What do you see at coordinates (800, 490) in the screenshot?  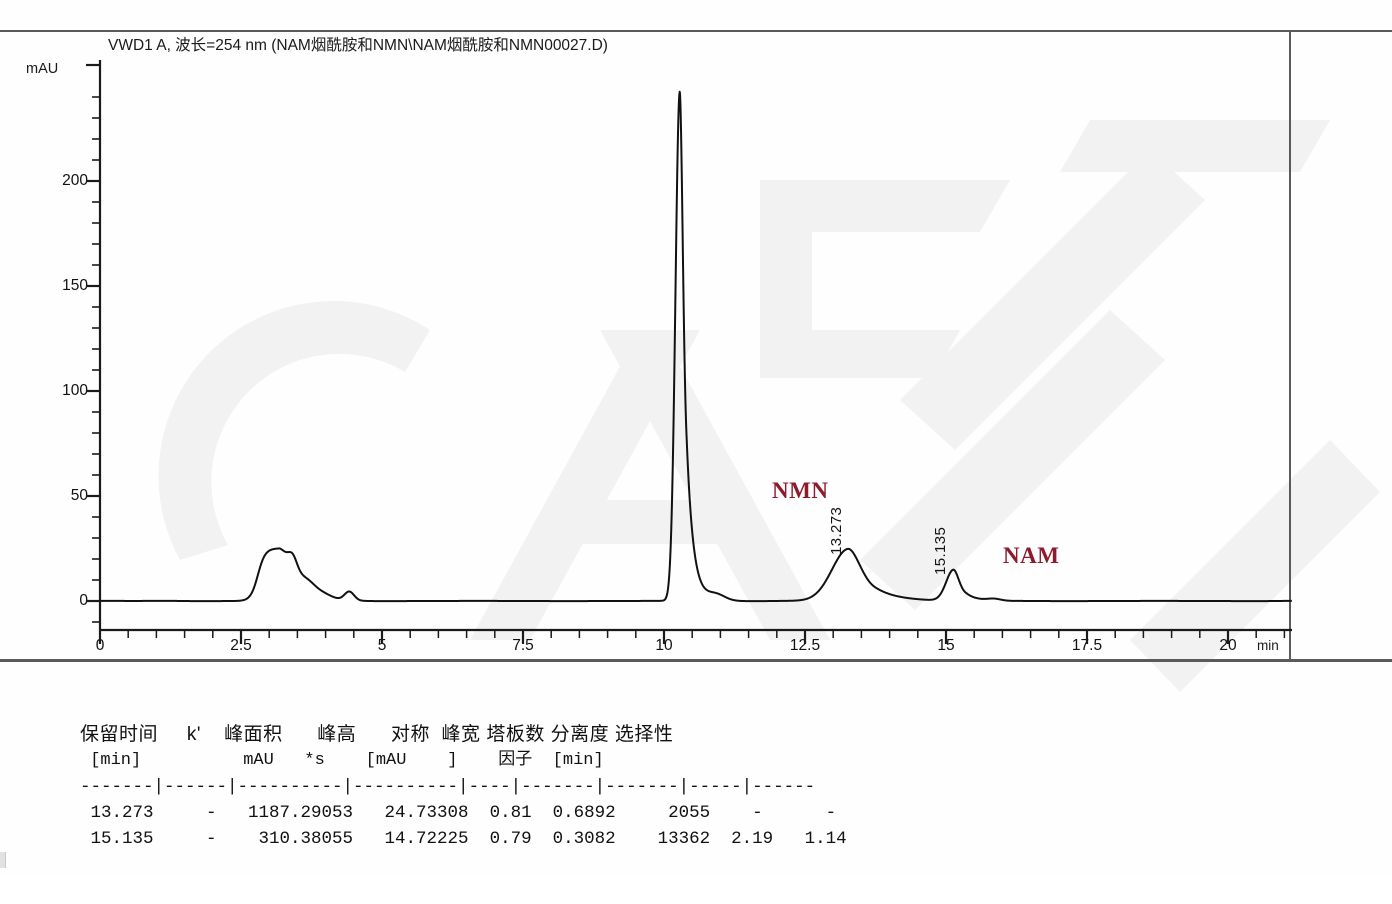 I see `compound-label-nmn: NMN` at bounding box center [800, 490].